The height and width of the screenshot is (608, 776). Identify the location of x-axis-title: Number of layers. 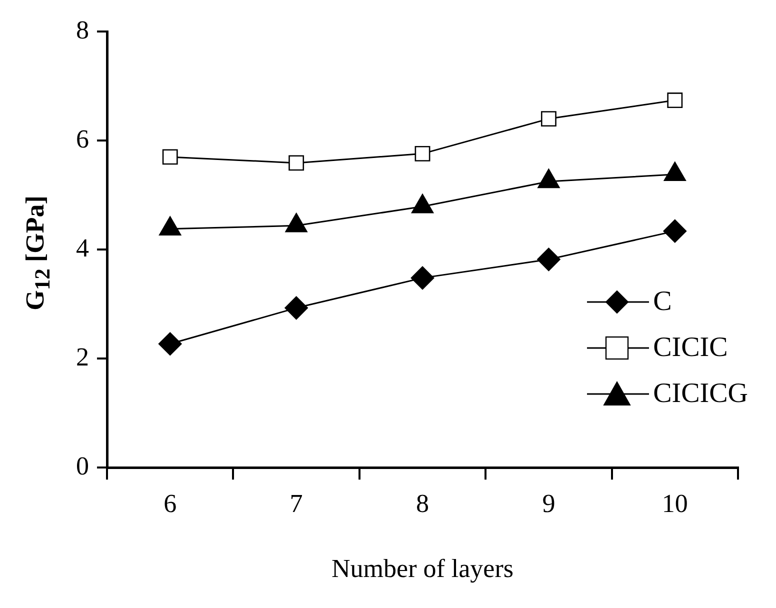
(423, 569).